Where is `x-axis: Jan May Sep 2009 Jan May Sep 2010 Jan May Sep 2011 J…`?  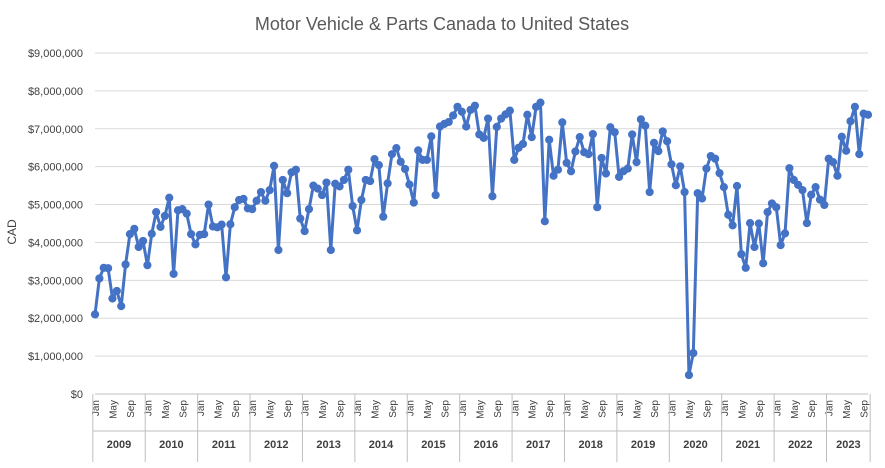 x-axis: Jan May Sep 2009 Jan May Sep 2010 Jan May Sep 2011 J… is located at coordinates (481, 427).